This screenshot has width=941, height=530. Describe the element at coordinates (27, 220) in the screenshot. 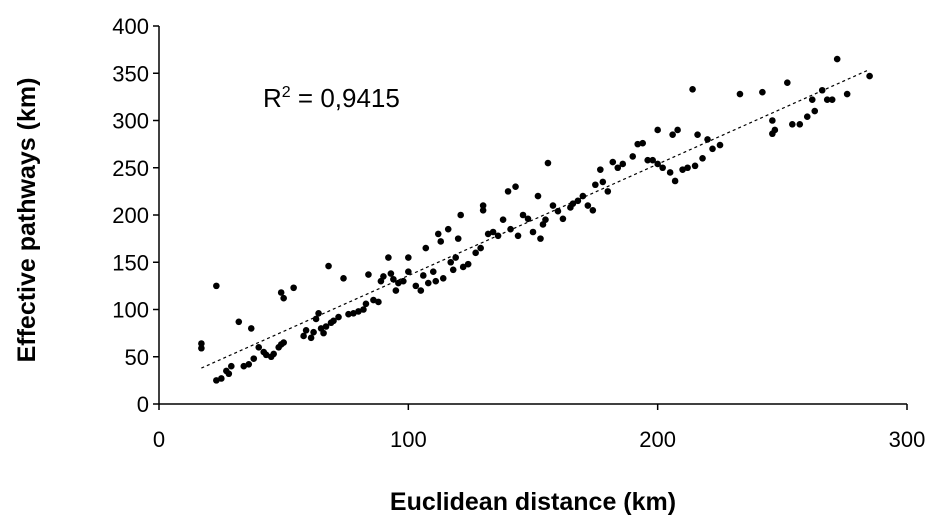

I see `y-axis-title: Effective pathways (km)` at that location.